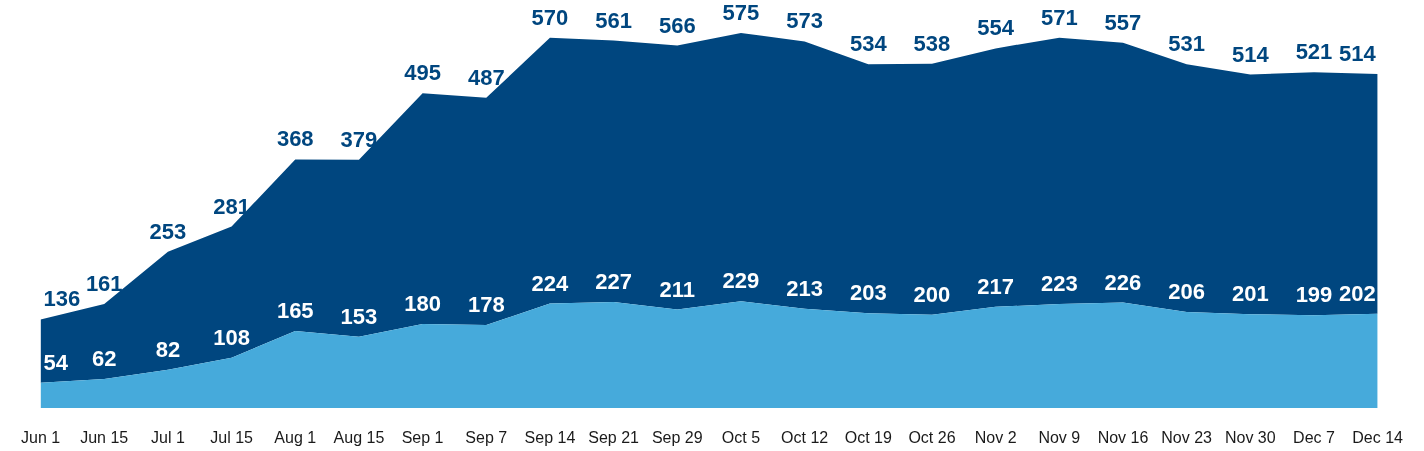 The image size is (1424, 451). I want to click on x-tick-label: Dec 14, so click(1378, 438).